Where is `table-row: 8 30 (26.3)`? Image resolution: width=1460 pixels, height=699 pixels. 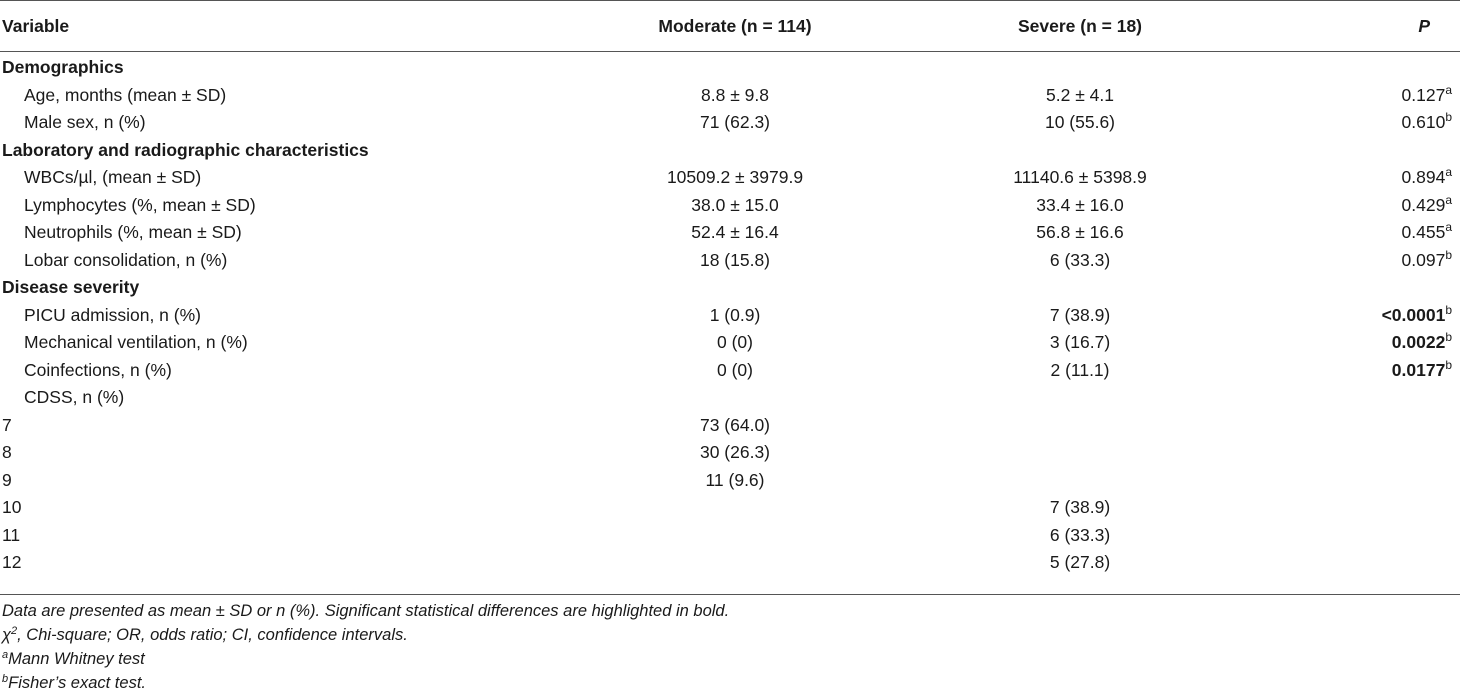
table-row: 8 30 (26.3) is located at coordinates (730, 453).